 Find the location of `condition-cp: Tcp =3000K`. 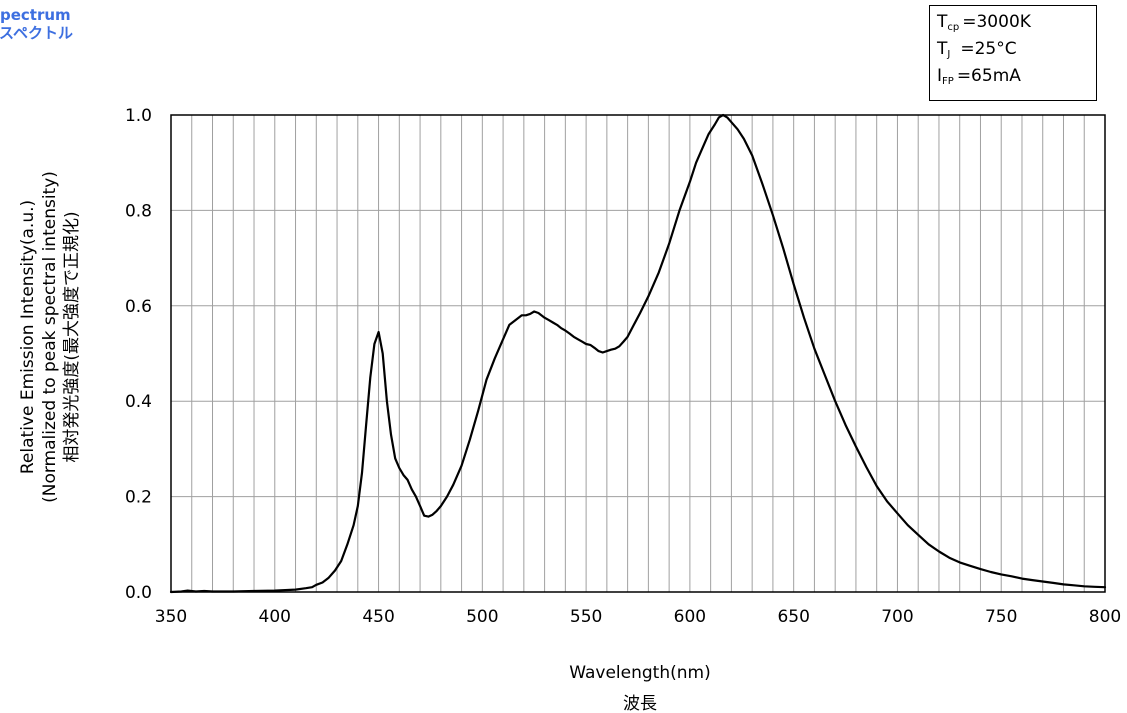

condition-cp: Tcp =3000K is located at coordinates (984, 22).